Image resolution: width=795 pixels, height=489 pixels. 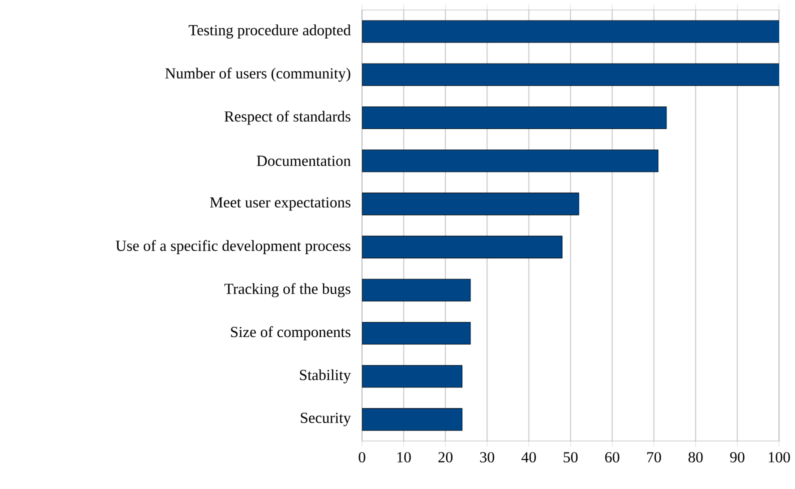 What do you see at coordinates (654, 457) in the screenshot?
I see `x-tick-label: 70` at bounding box center [654, 457].